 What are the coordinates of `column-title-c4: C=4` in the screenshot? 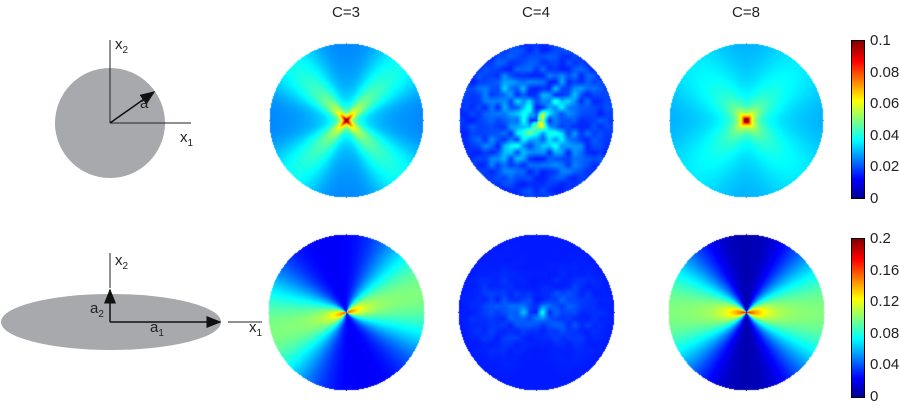 It's located at (536, 12).